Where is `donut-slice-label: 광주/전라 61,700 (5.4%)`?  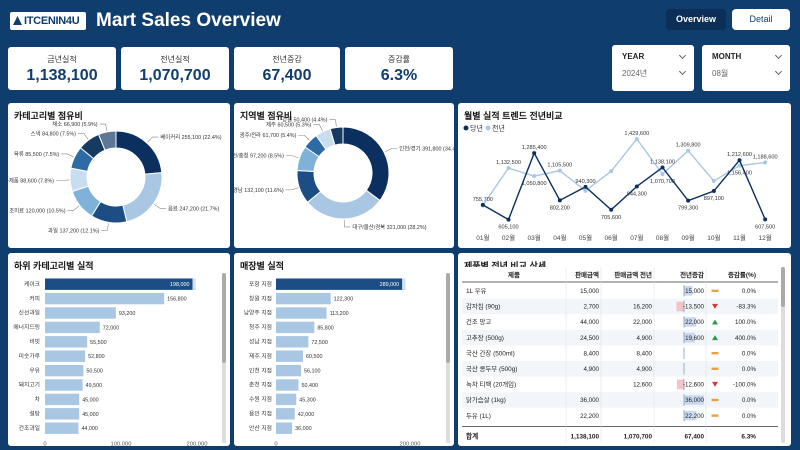 donut-slice-label: 광주/전라 61,700 (5.4%) is located at coordinates (268, 135).